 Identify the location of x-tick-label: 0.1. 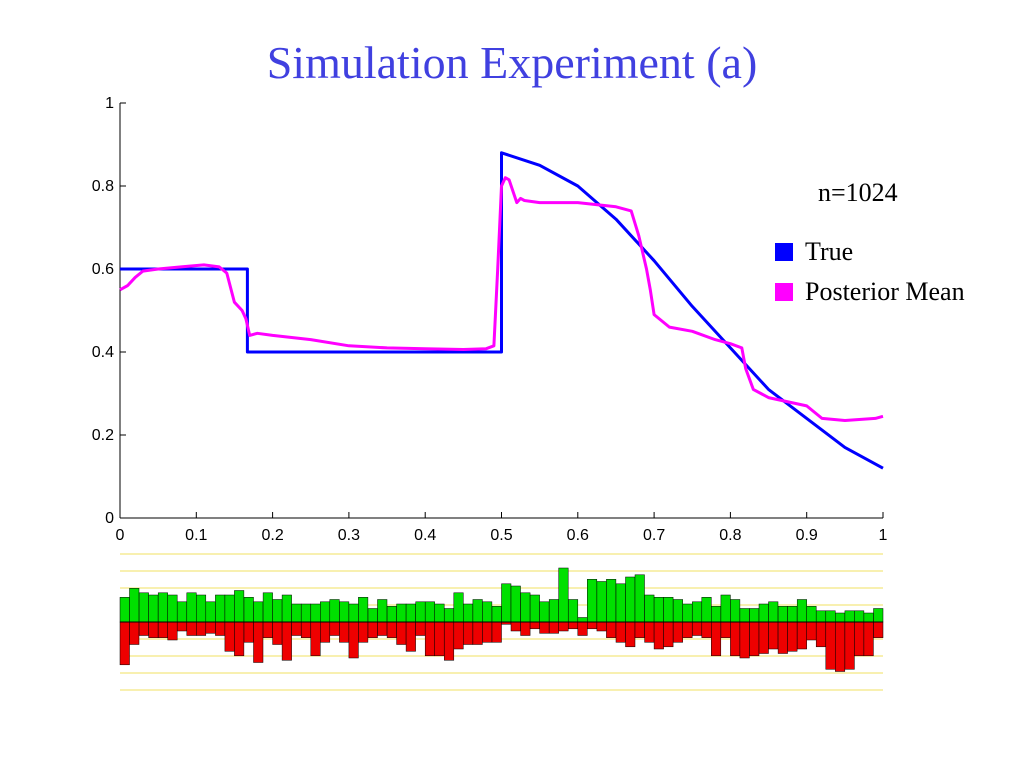
(196, 535).